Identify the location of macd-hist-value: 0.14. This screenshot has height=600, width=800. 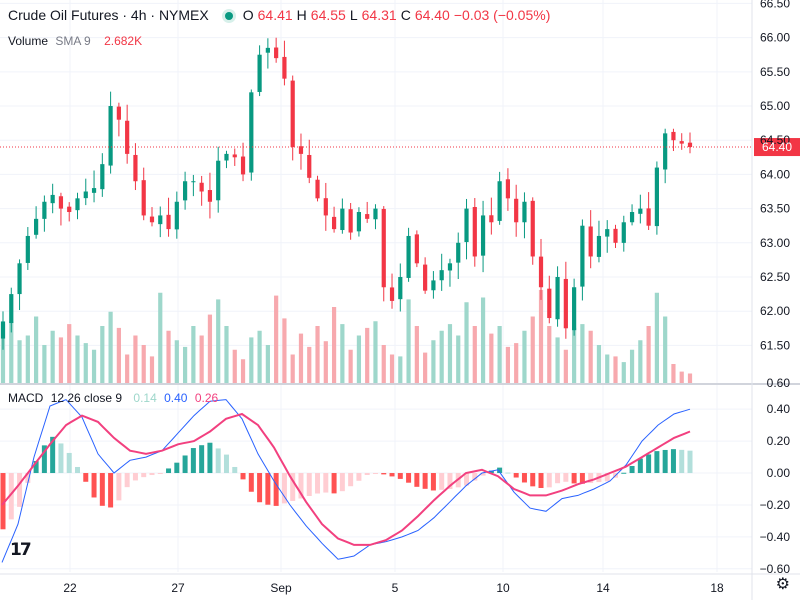
(145, 398).